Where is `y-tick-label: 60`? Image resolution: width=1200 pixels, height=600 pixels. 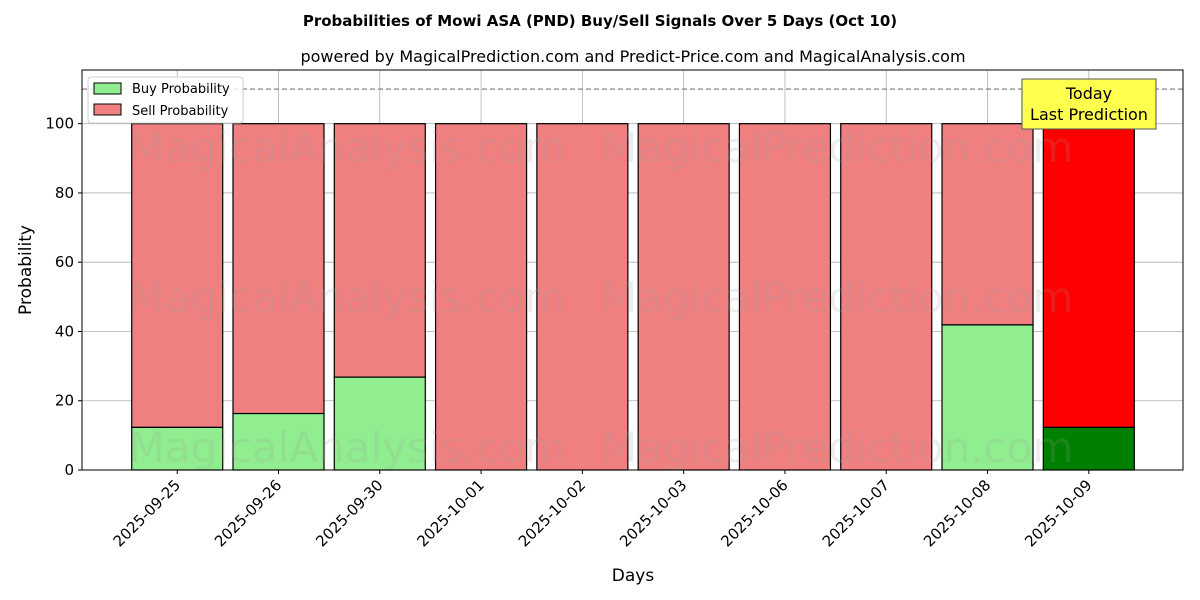
y-tick-label: 60 is located at coordinates (64, 262).